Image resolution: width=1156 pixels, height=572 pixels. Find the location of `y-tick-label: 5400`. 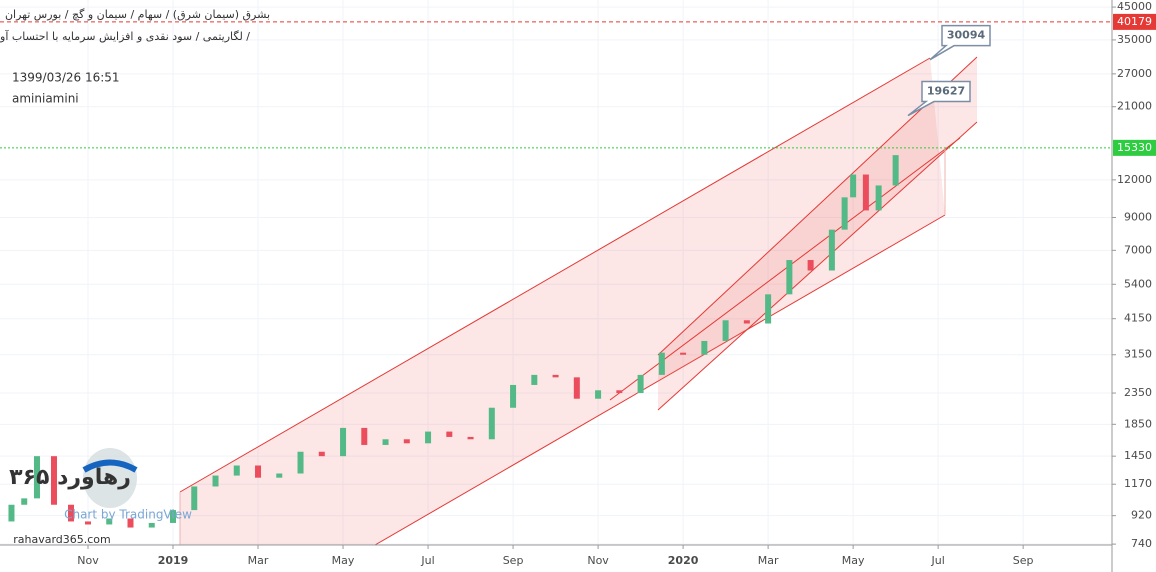

y-tick-label: 5400 is located at coordinates (1138, 283).